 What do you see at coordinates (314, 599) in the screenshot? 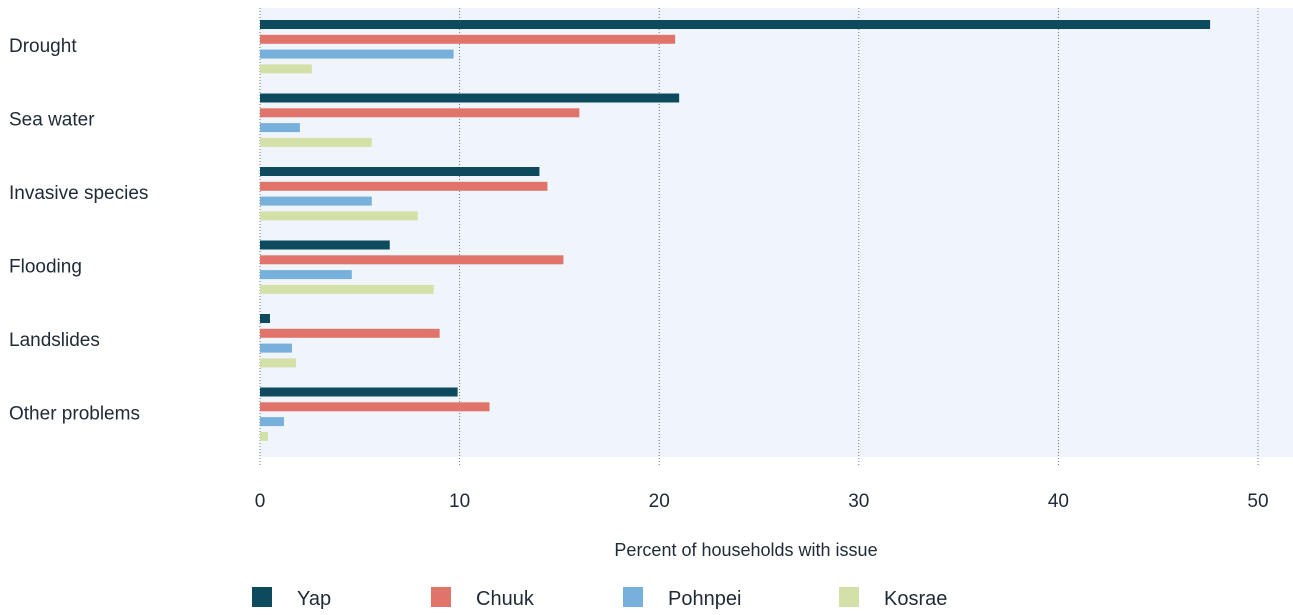
I see `legend-label-yap: Yap` at bounding box center [314, 599].